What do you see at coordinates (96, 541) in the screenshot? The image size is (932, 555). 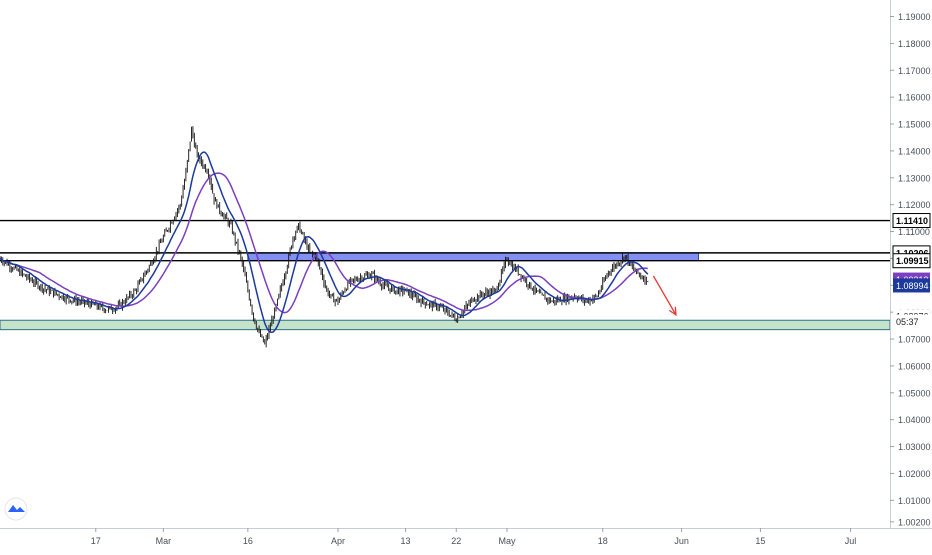 I see `x-tick-label: 17` at bounding box center [96, 541].